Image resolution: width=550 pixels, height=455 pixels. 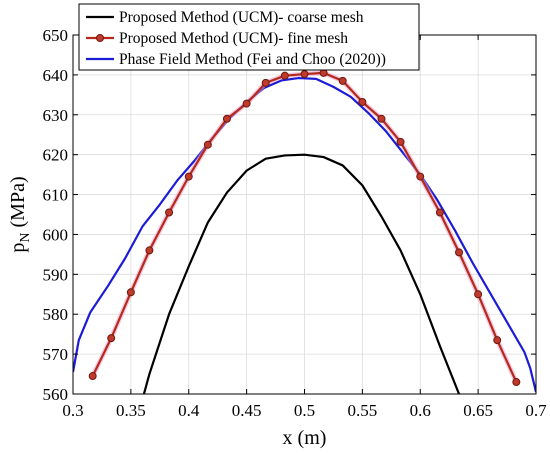 I want to click on y-tick-label: 630, so click(x=56, y=115).